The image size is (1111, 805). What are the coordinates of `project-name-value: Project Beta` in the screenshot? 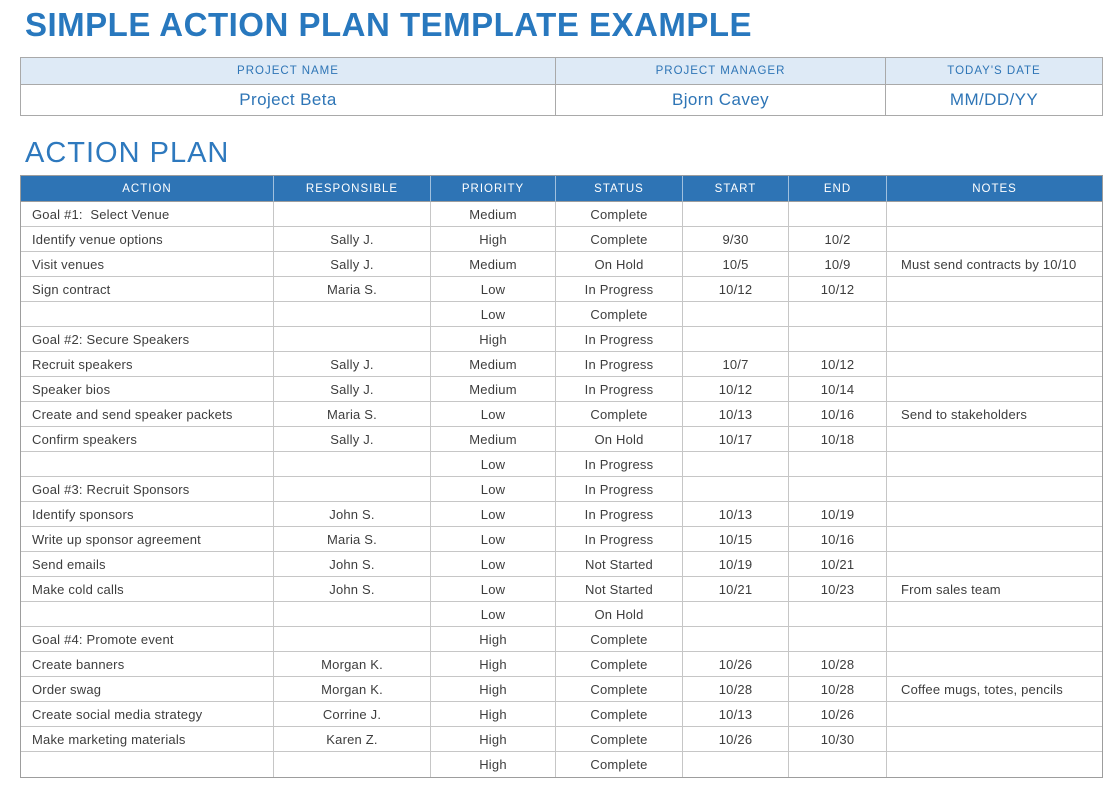 It's located at (288, 100).